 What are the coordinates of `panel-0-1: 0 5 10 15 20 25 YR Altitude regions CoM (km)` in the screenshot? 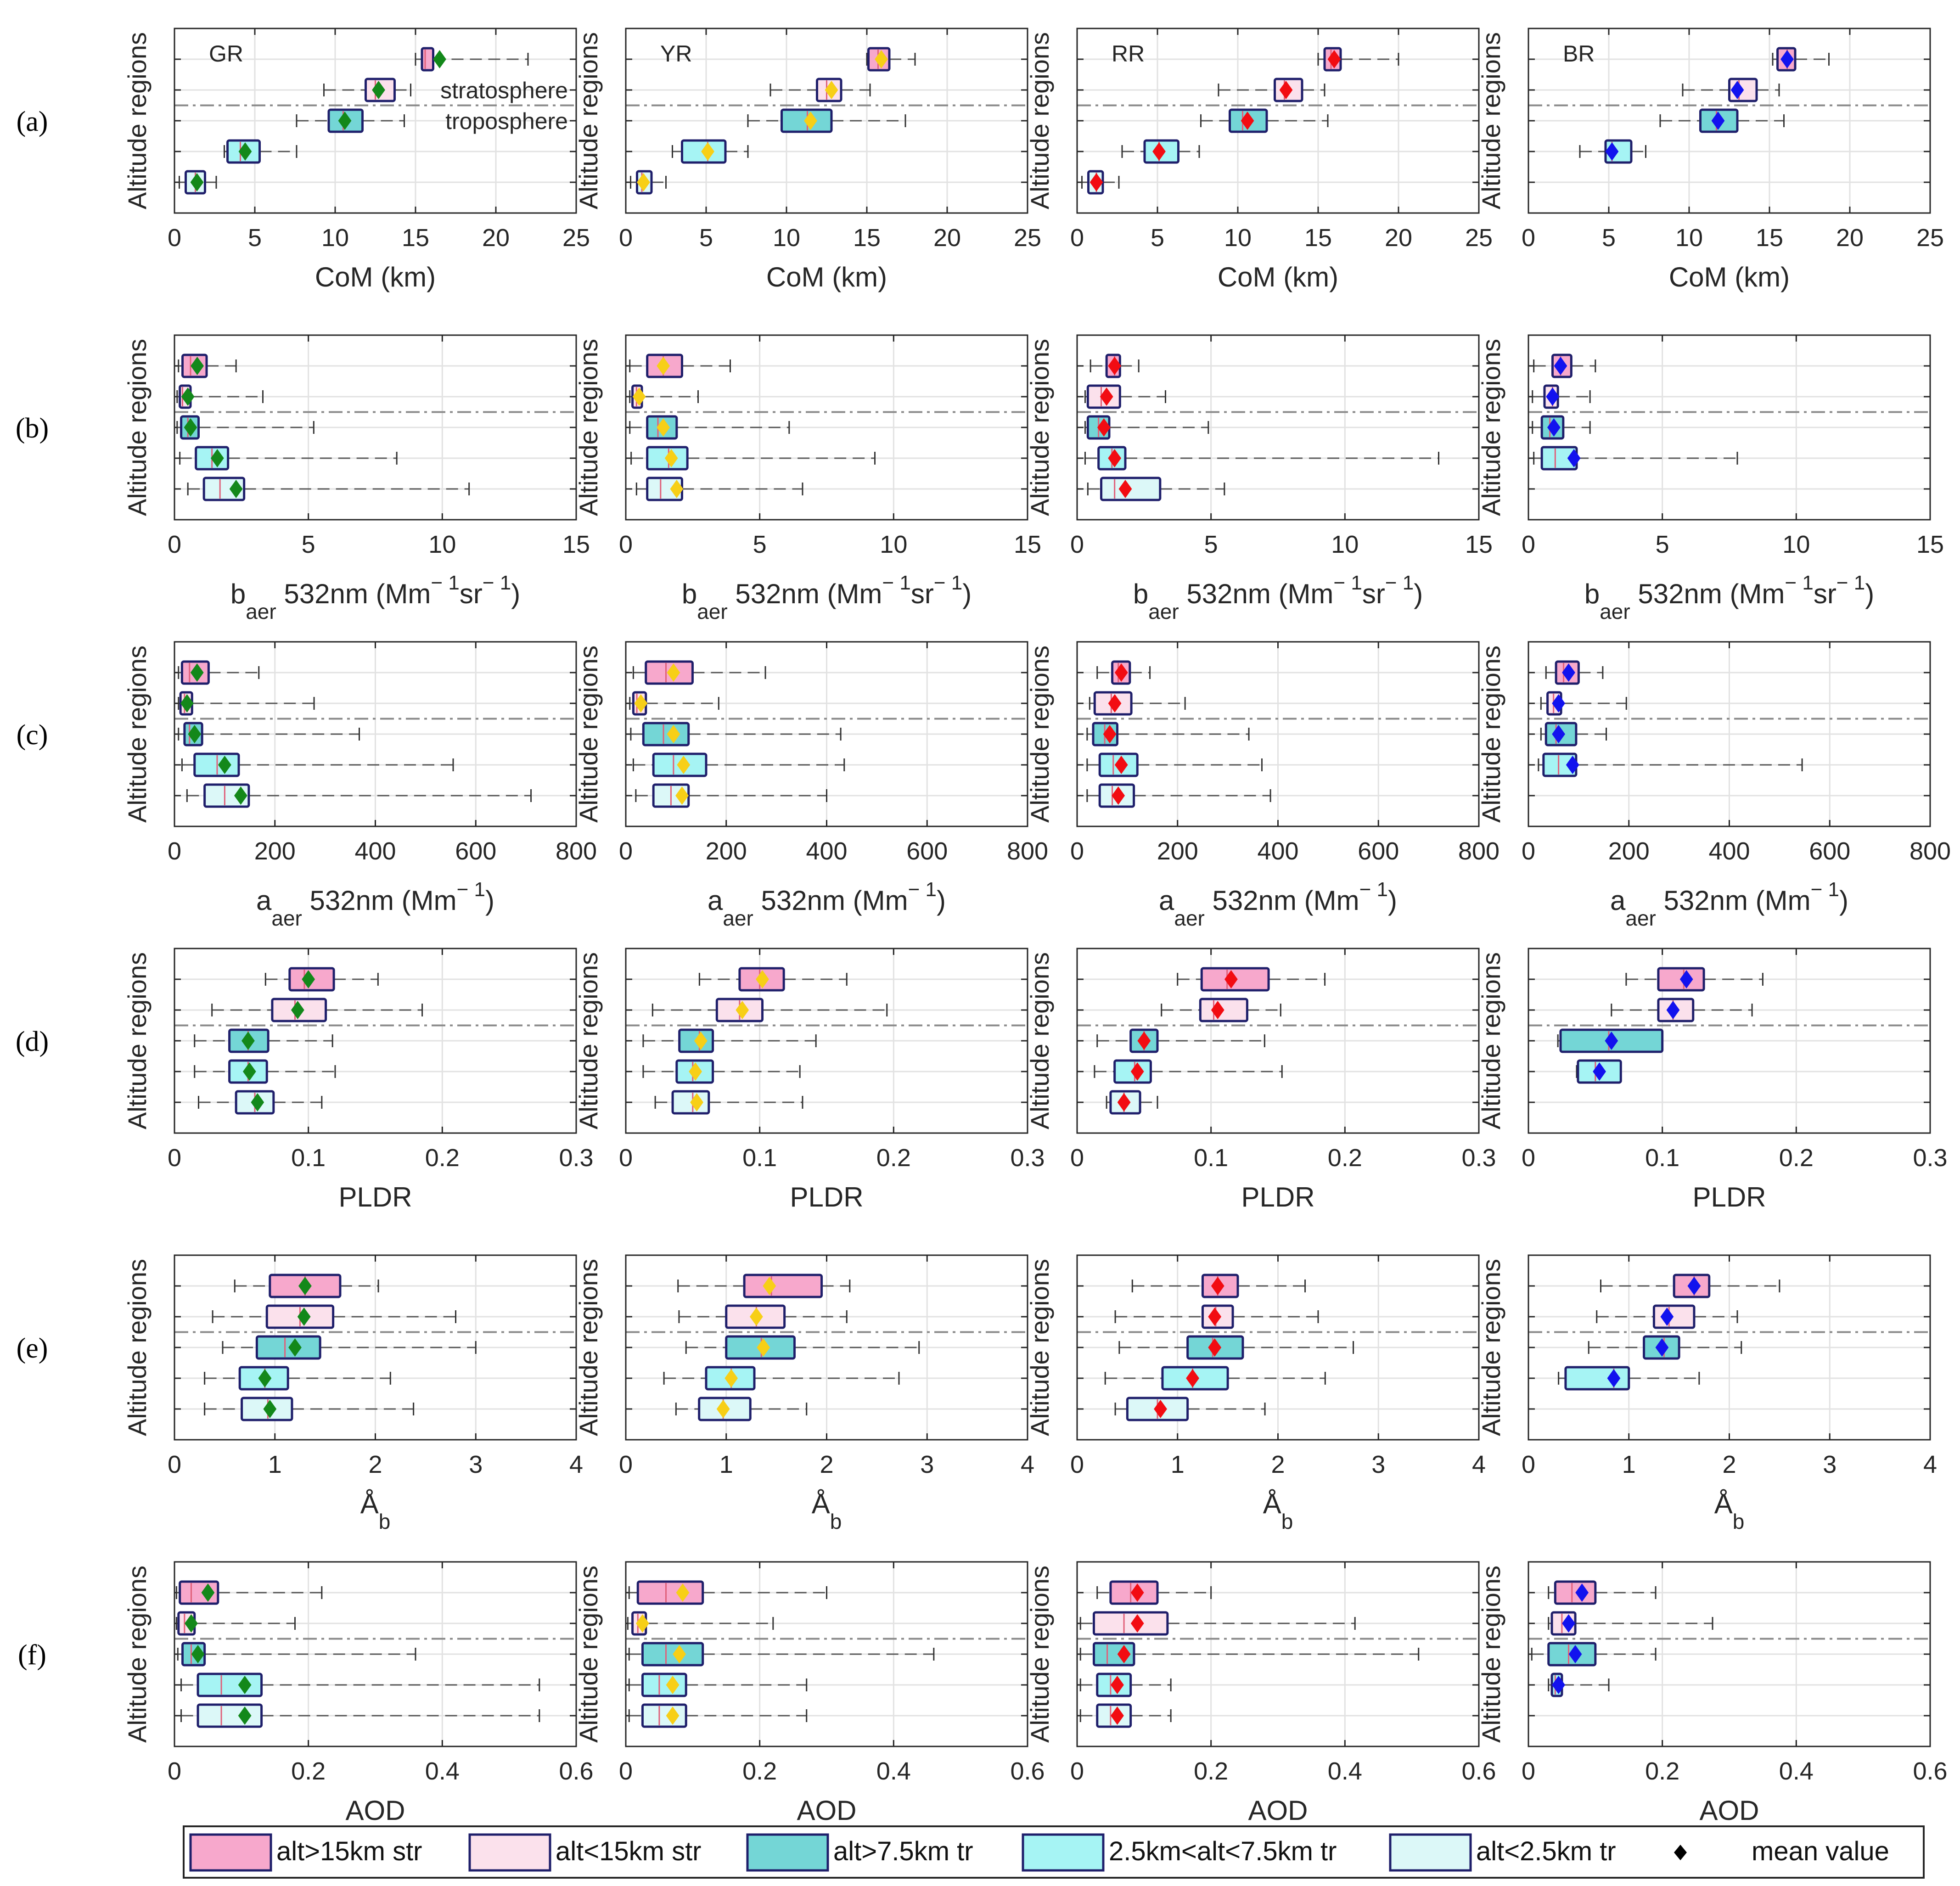 It's located at (807, 160).